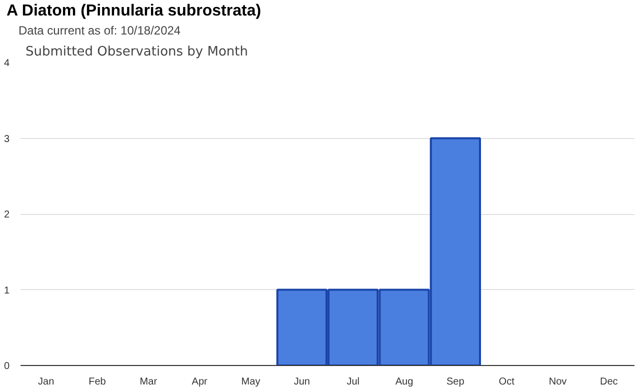  I want to click on y-tick-label: 2, so click(7, 215).